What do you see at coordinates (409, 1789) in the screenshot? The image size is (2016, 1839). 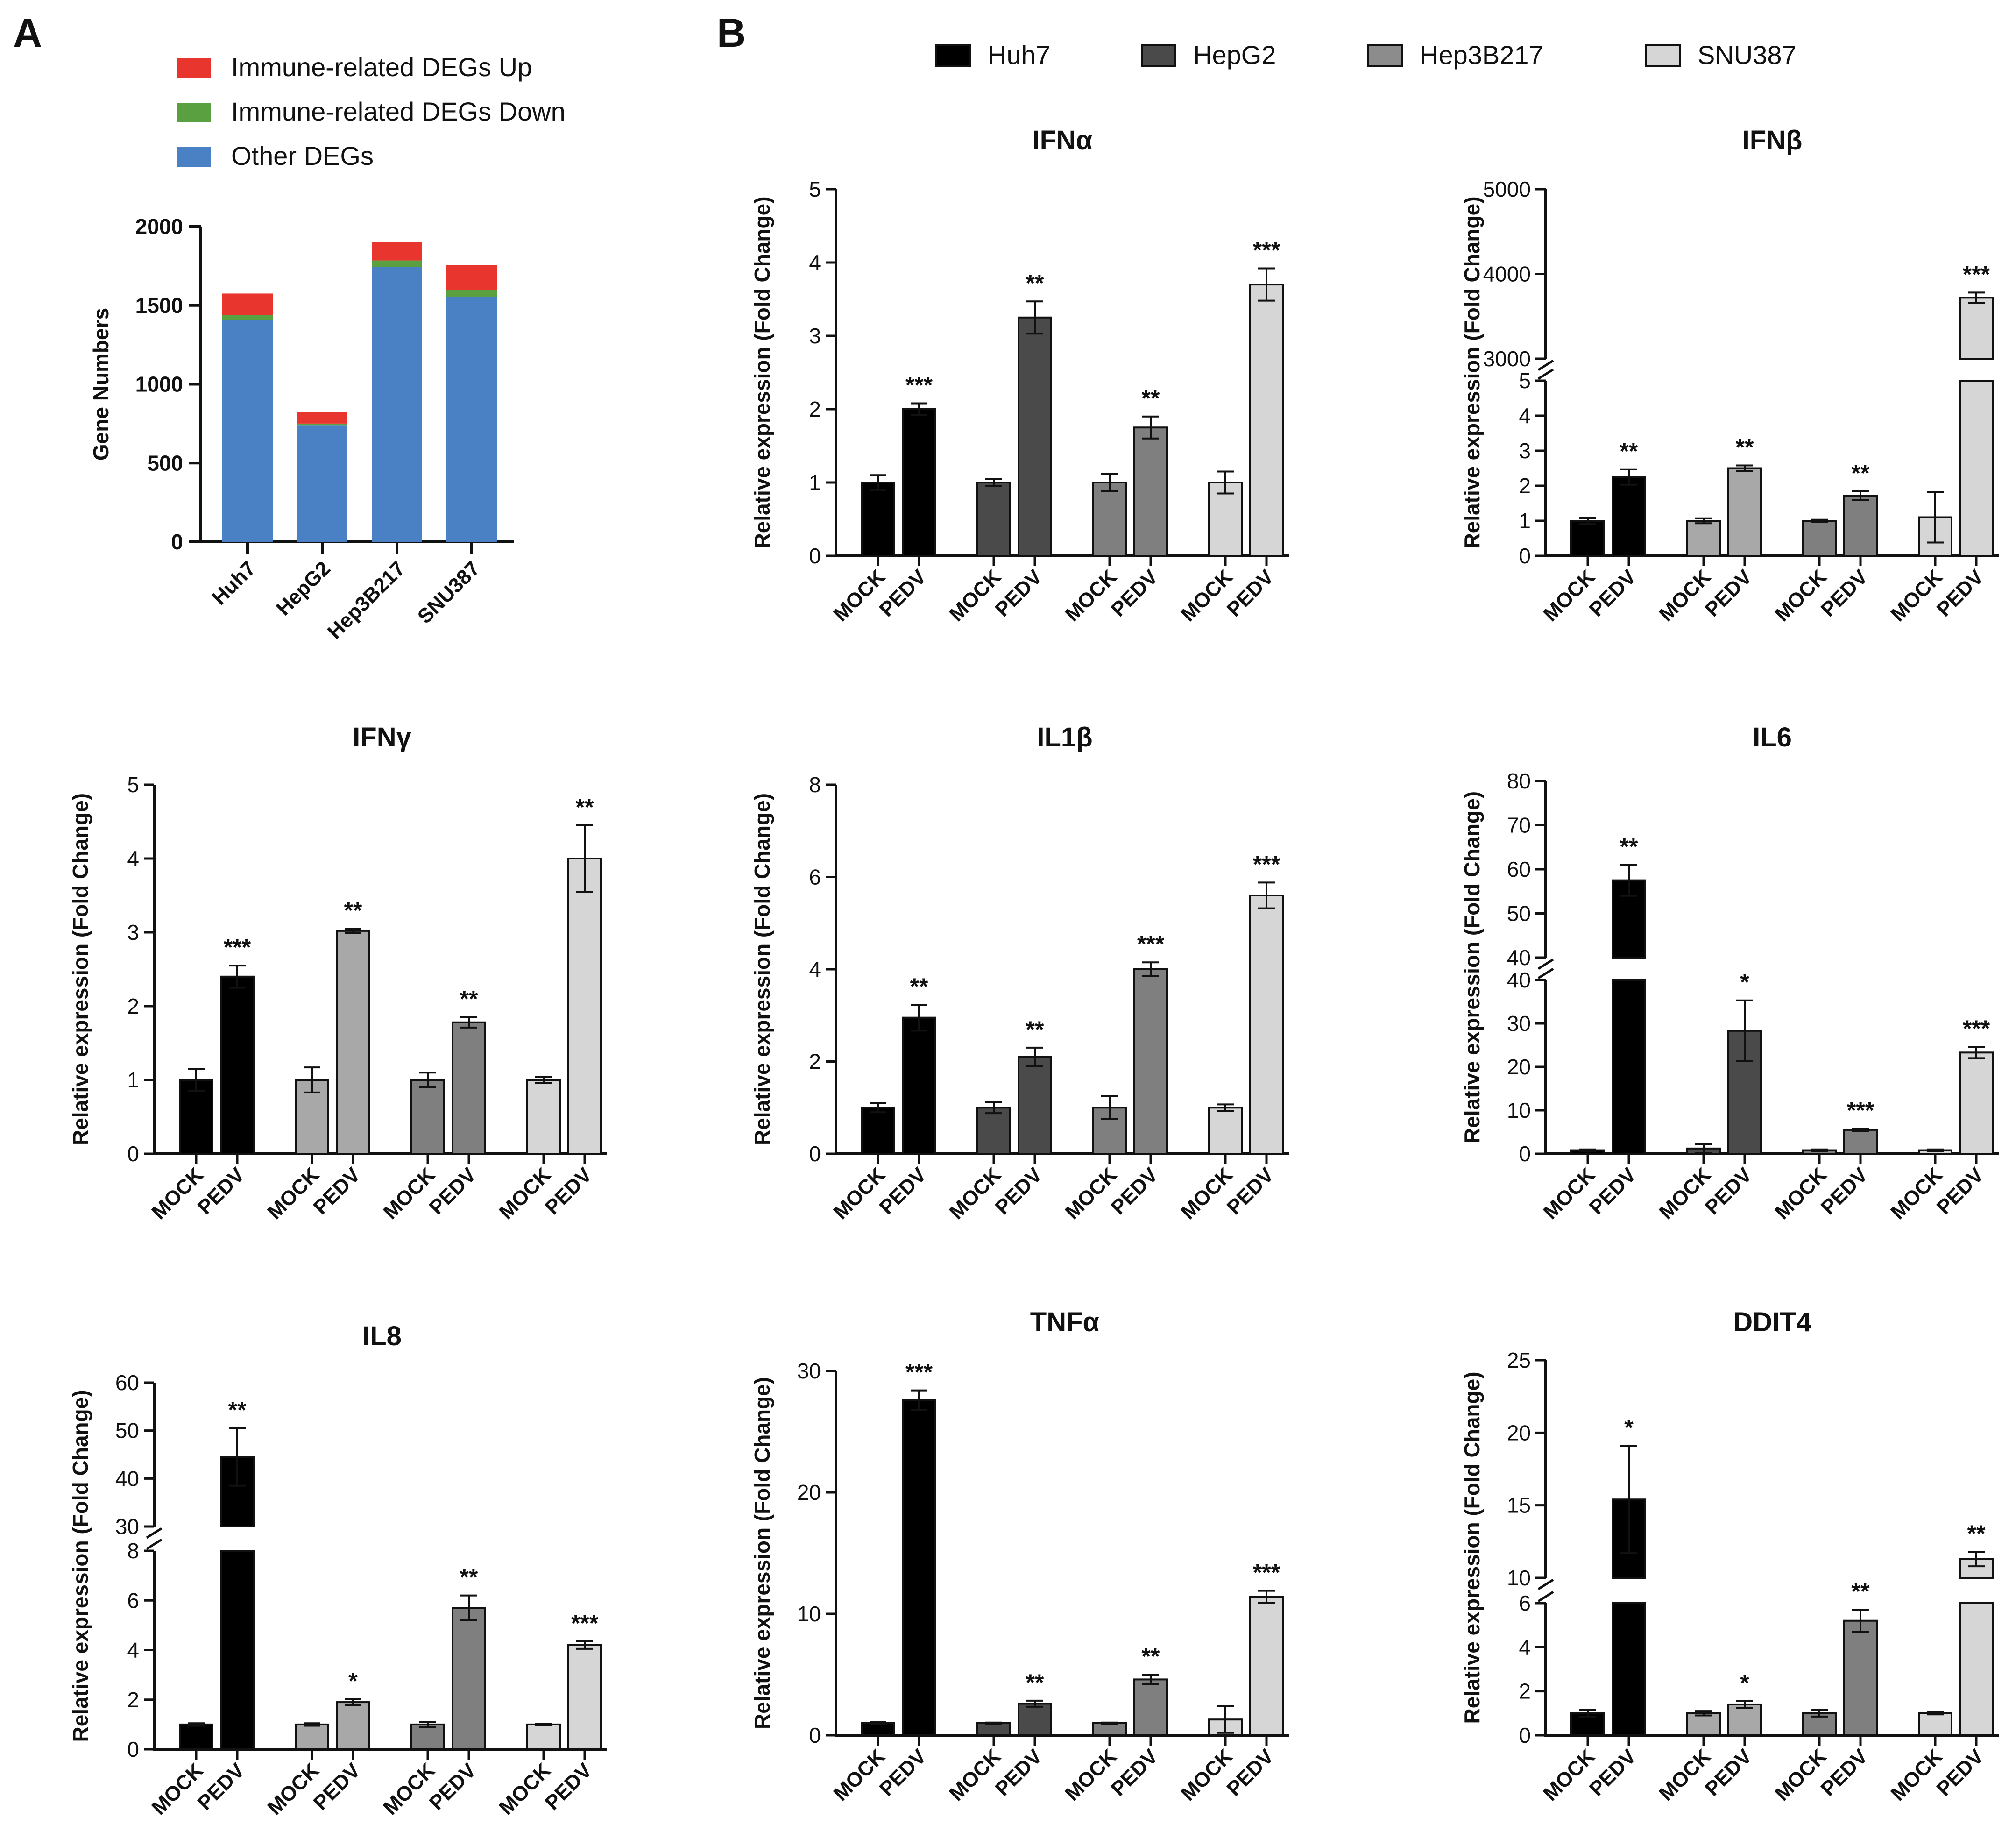 I see `x-tick-label-5-2-0: MOCK` at bounding box center [409, 1789].